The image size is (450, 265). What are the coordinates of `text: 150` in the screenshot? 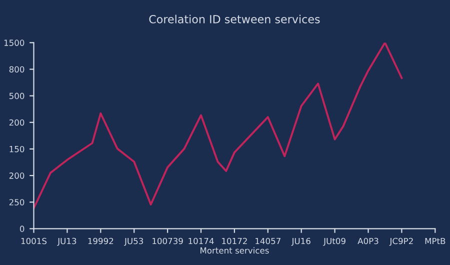 It's located at (17, 149).